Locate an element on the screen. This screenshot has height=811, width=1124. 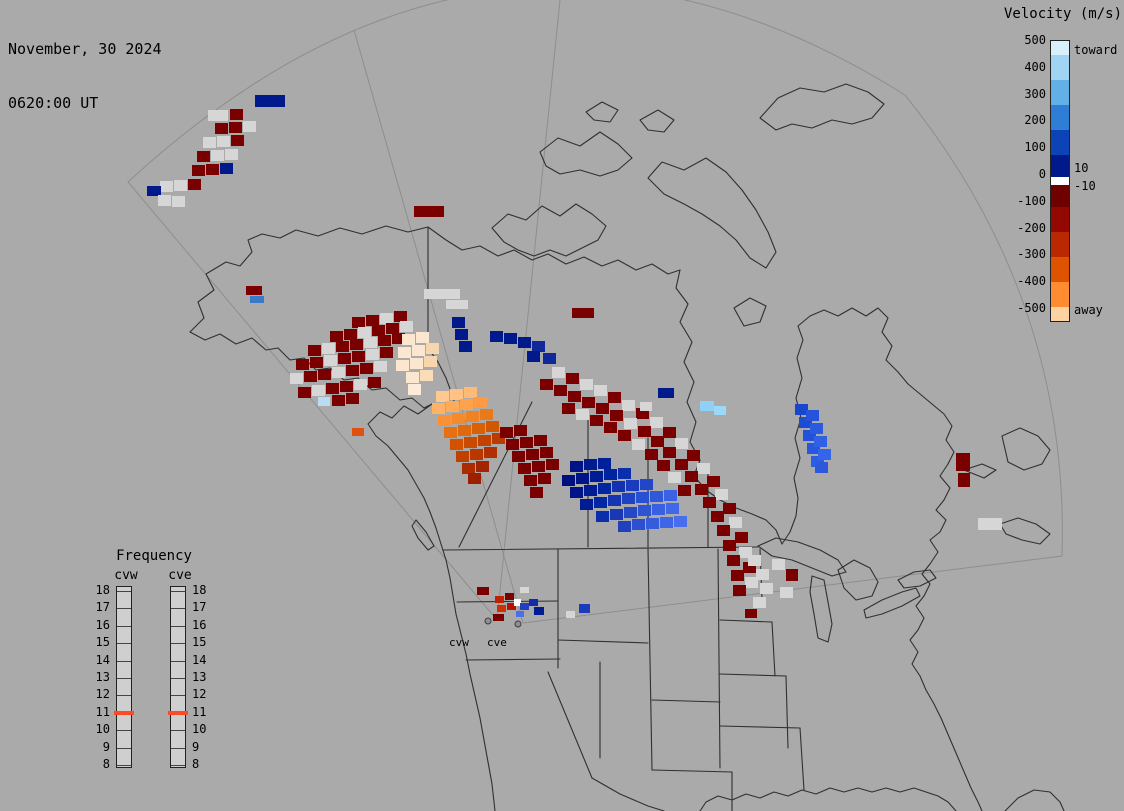
velocity-legend-title: Velocity (m/s) is located at coordinates (1063, 14).